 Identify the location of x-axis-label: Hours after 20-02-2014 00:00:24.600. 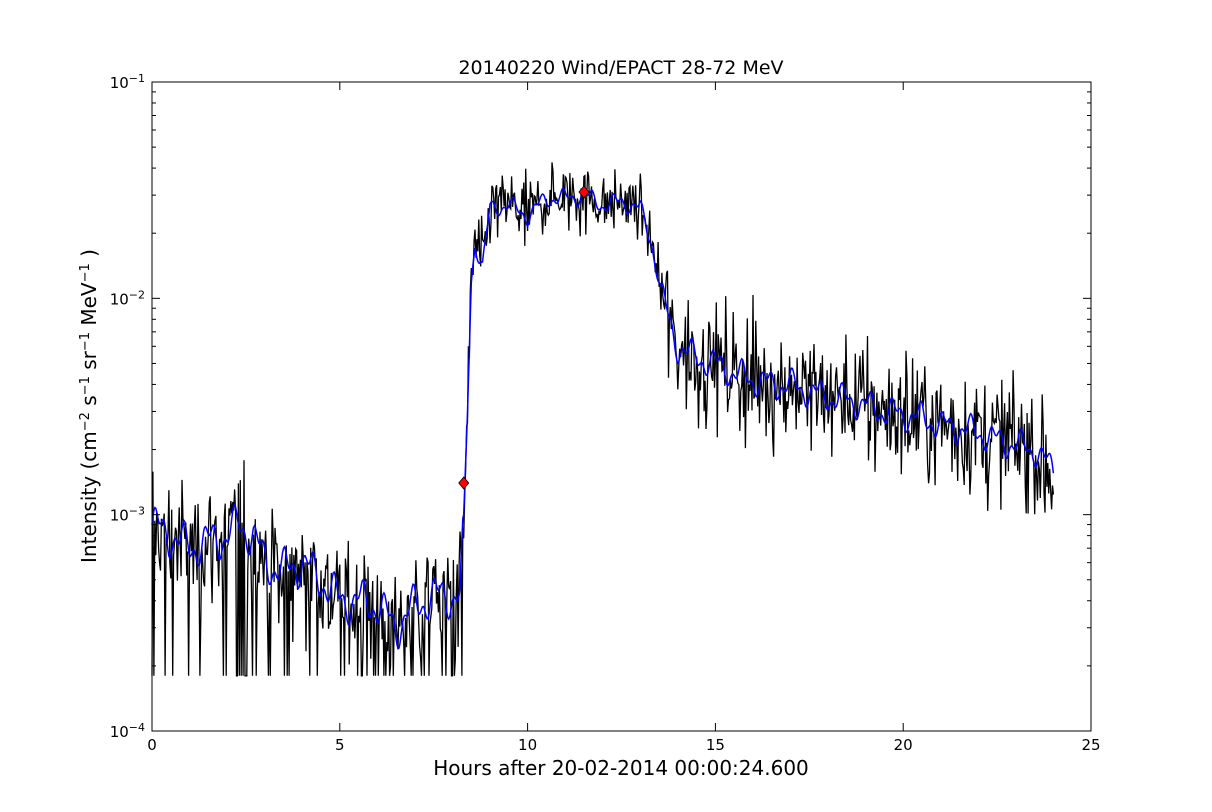
(621, 768).